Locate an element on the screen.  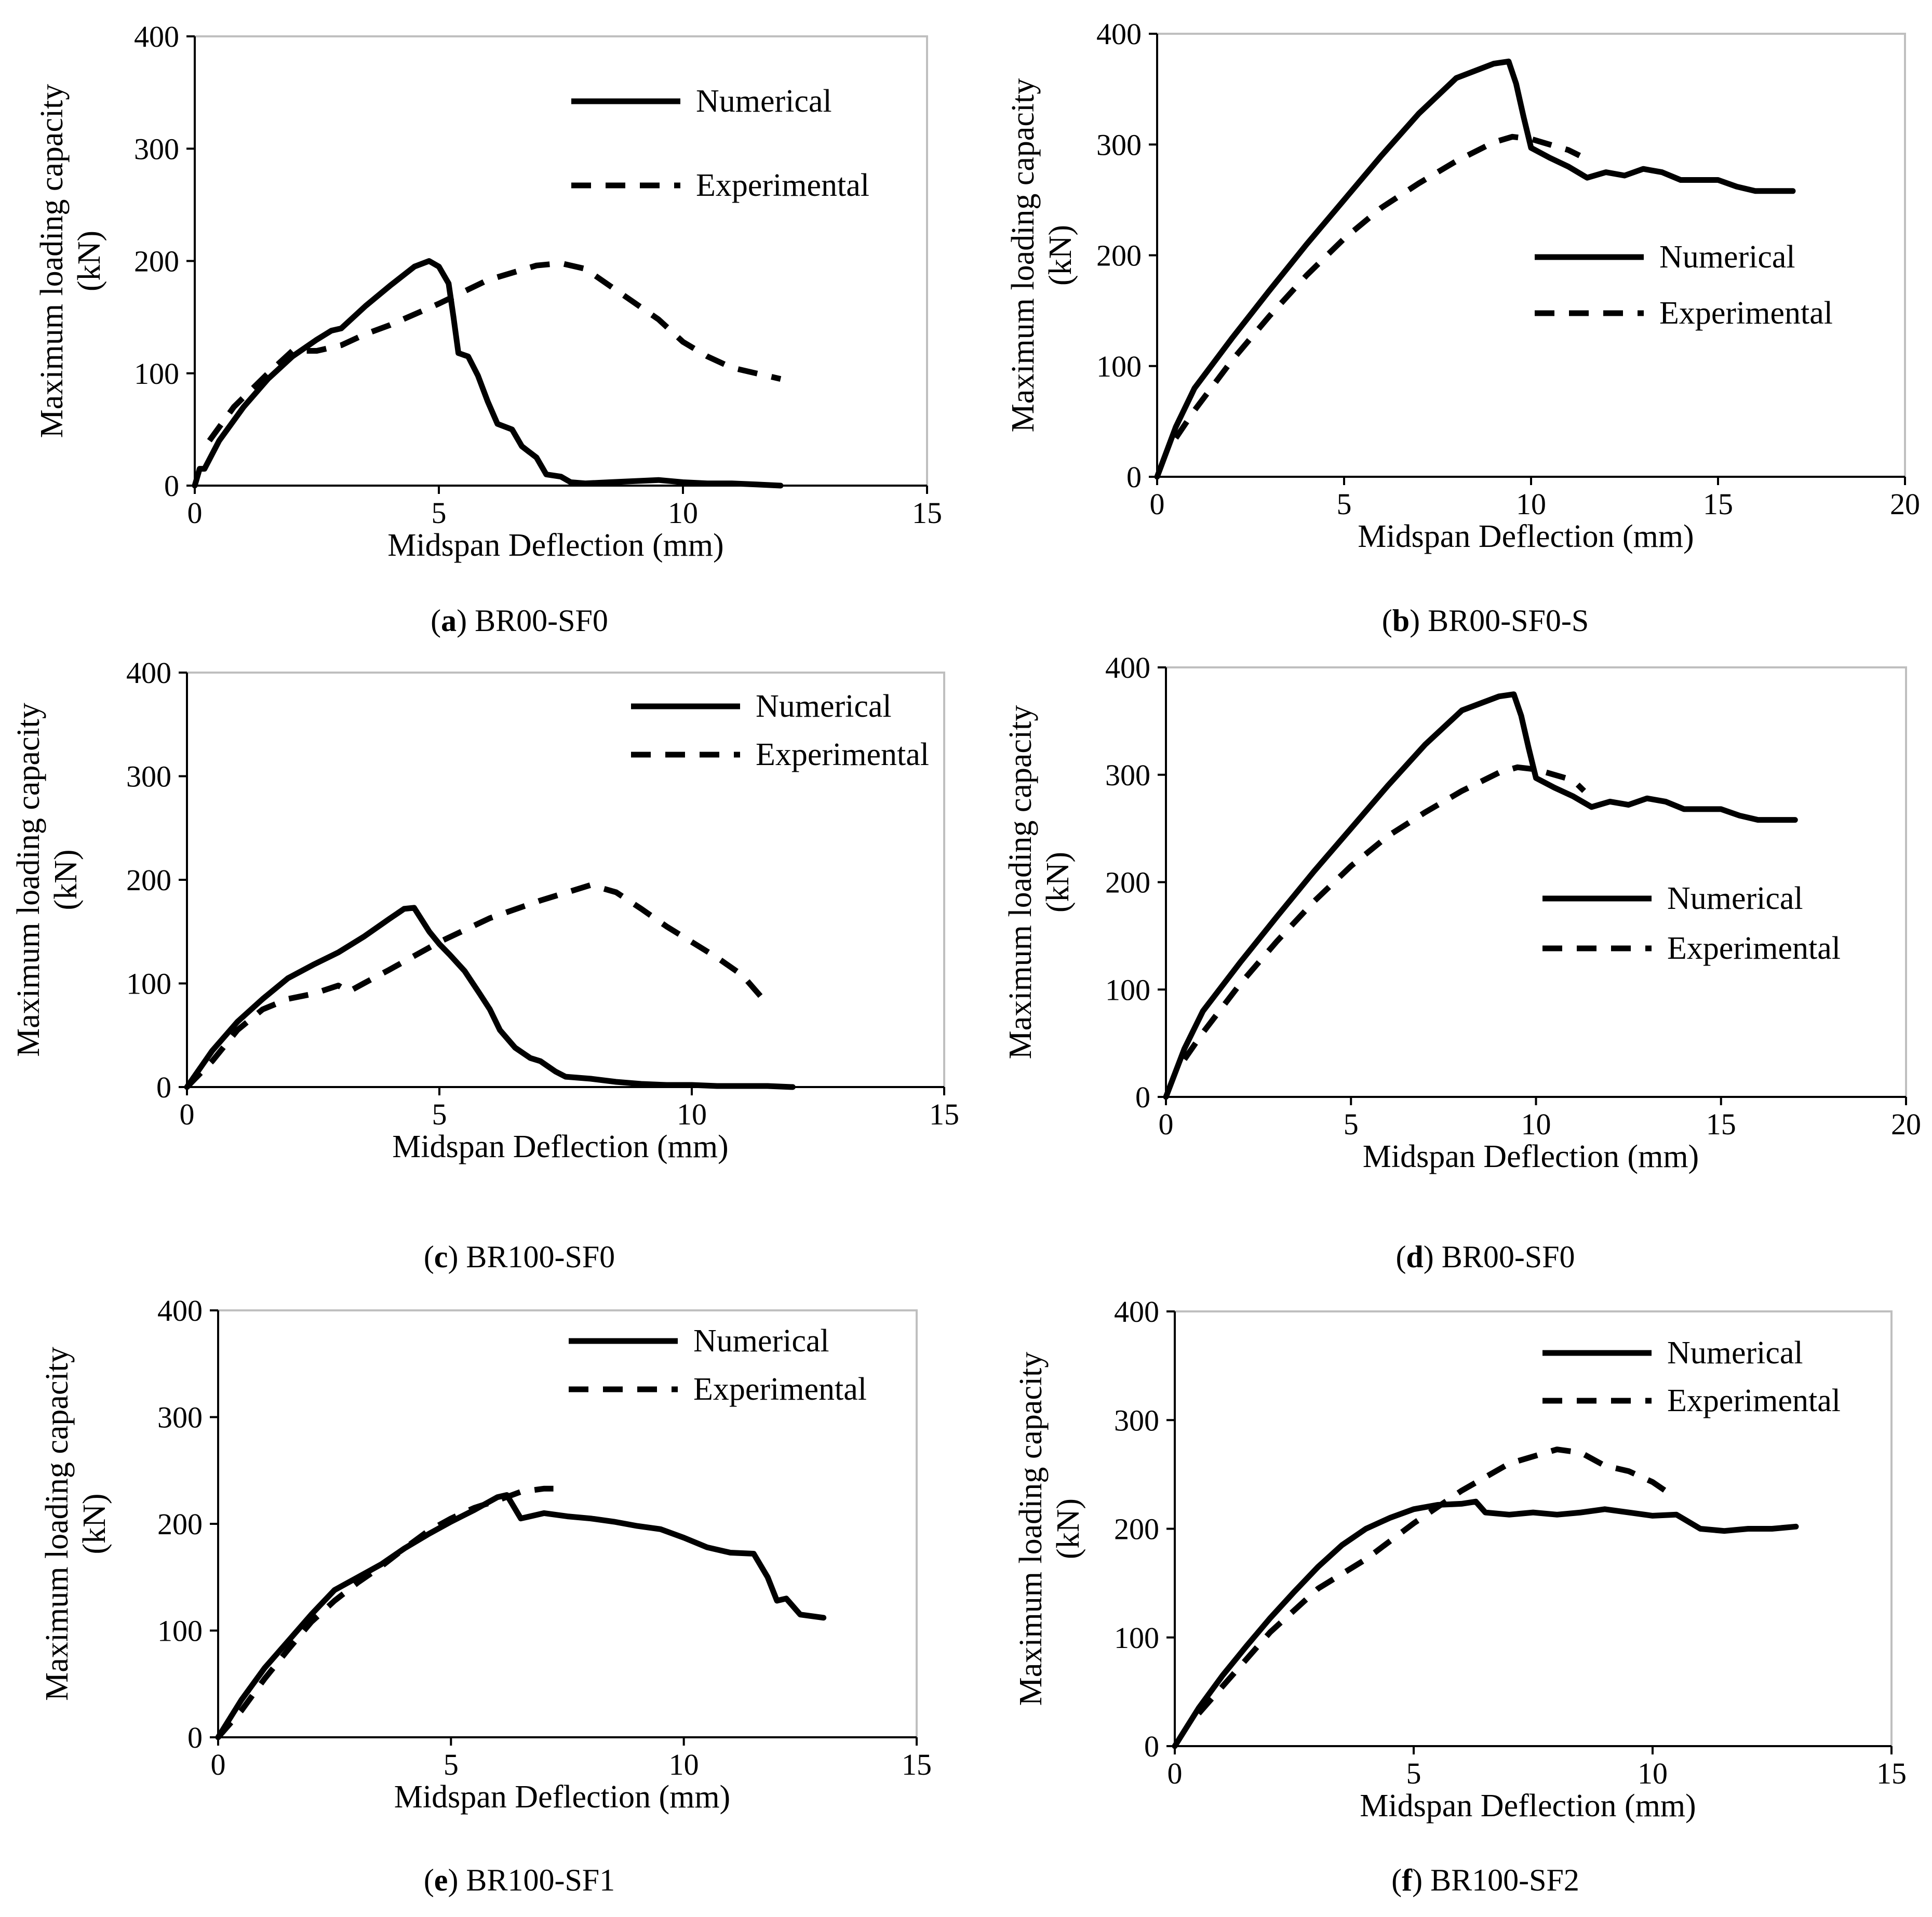
caption-letter: e is located at coordinates (441, 1880).